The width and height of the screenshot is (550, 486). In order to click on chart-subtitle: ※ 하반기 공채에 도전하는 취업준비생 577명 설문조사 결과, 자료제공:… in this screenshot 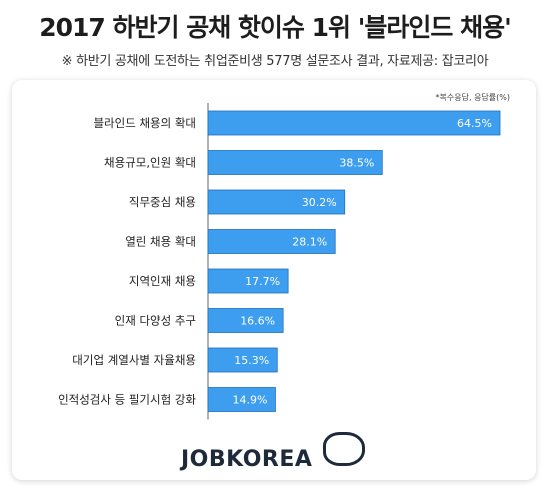, I will do `click(275, 61)`.